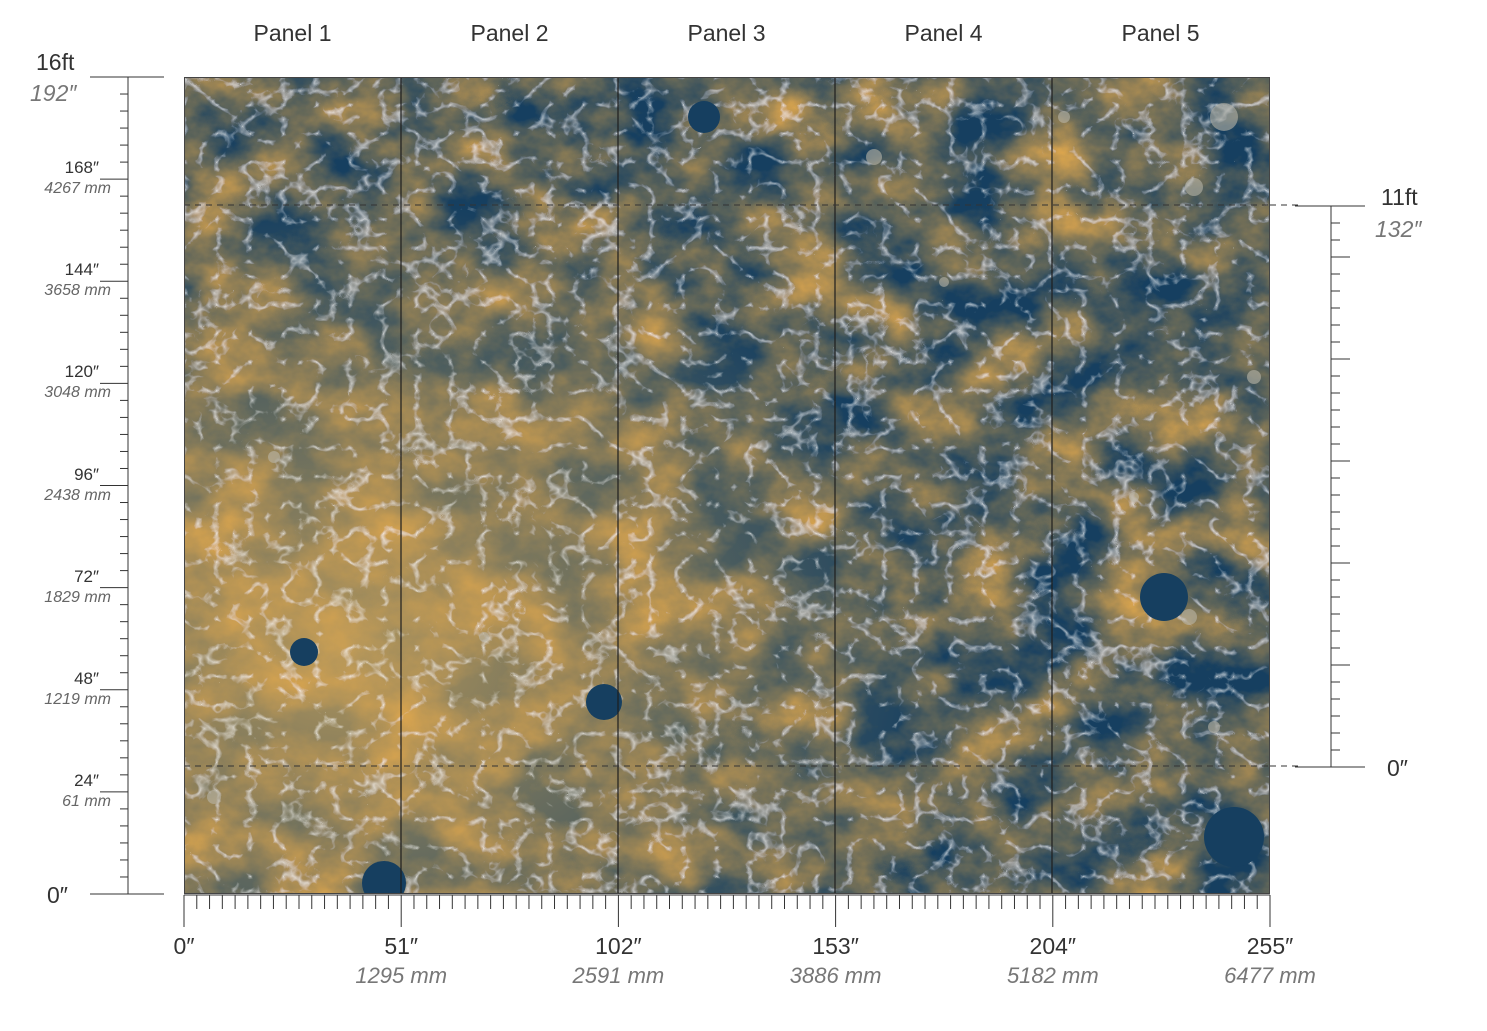  Describe the element at coordinates (81, 168) in the screenshot. I see `left-ruler-inch-label: 168″` at that location.